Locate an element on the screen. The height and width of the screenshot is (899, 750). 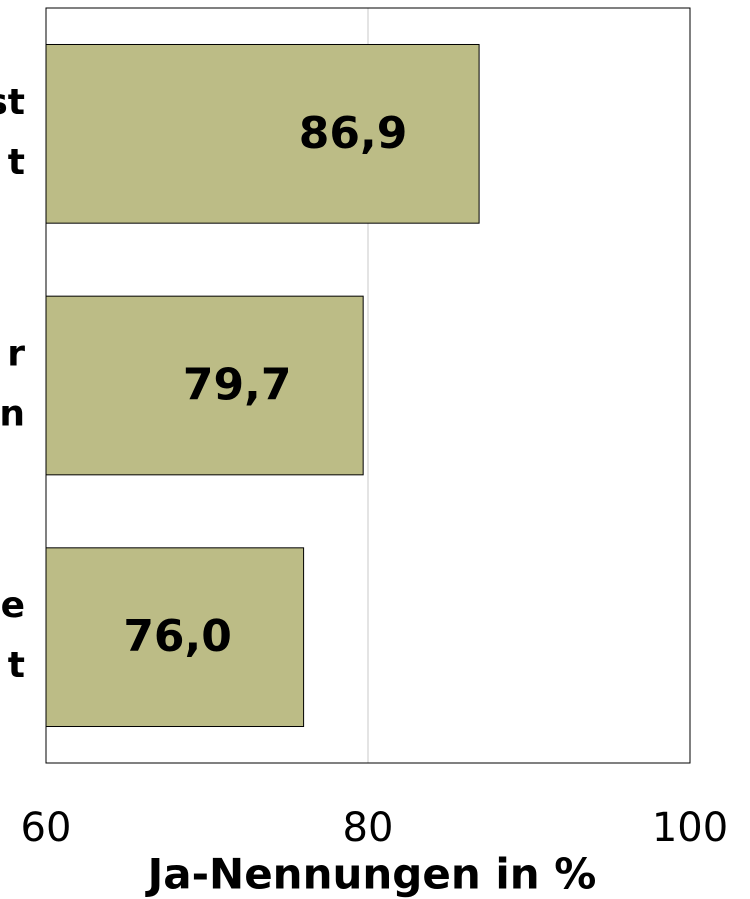
y-tick-label: e is located at coordinates (13, 605).